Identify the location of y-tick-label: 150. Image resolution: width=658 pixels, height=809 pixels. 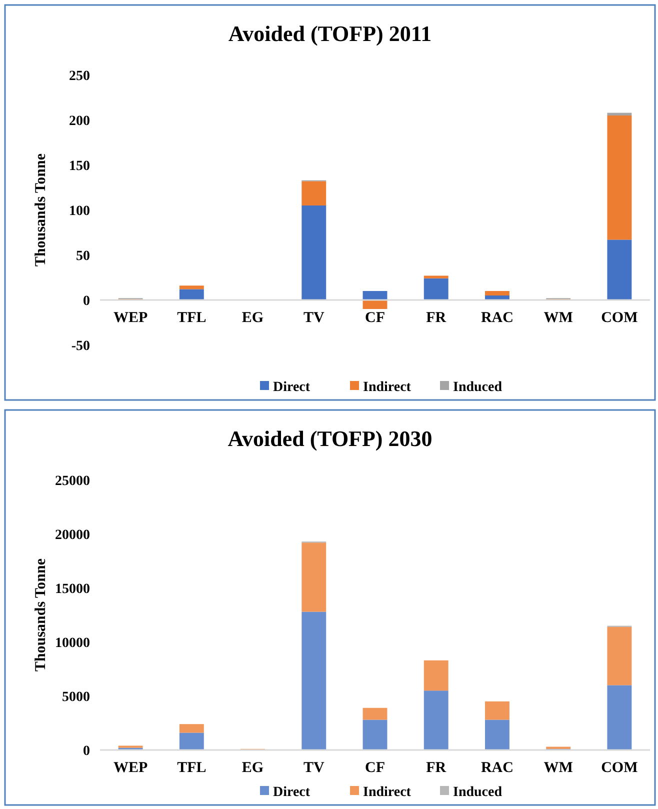
(79, 166).